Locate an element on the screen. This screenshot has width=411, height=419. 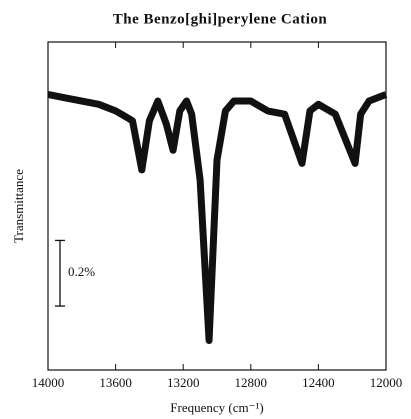
x-tick-label: 13600 is located at coordinates (115, 382).